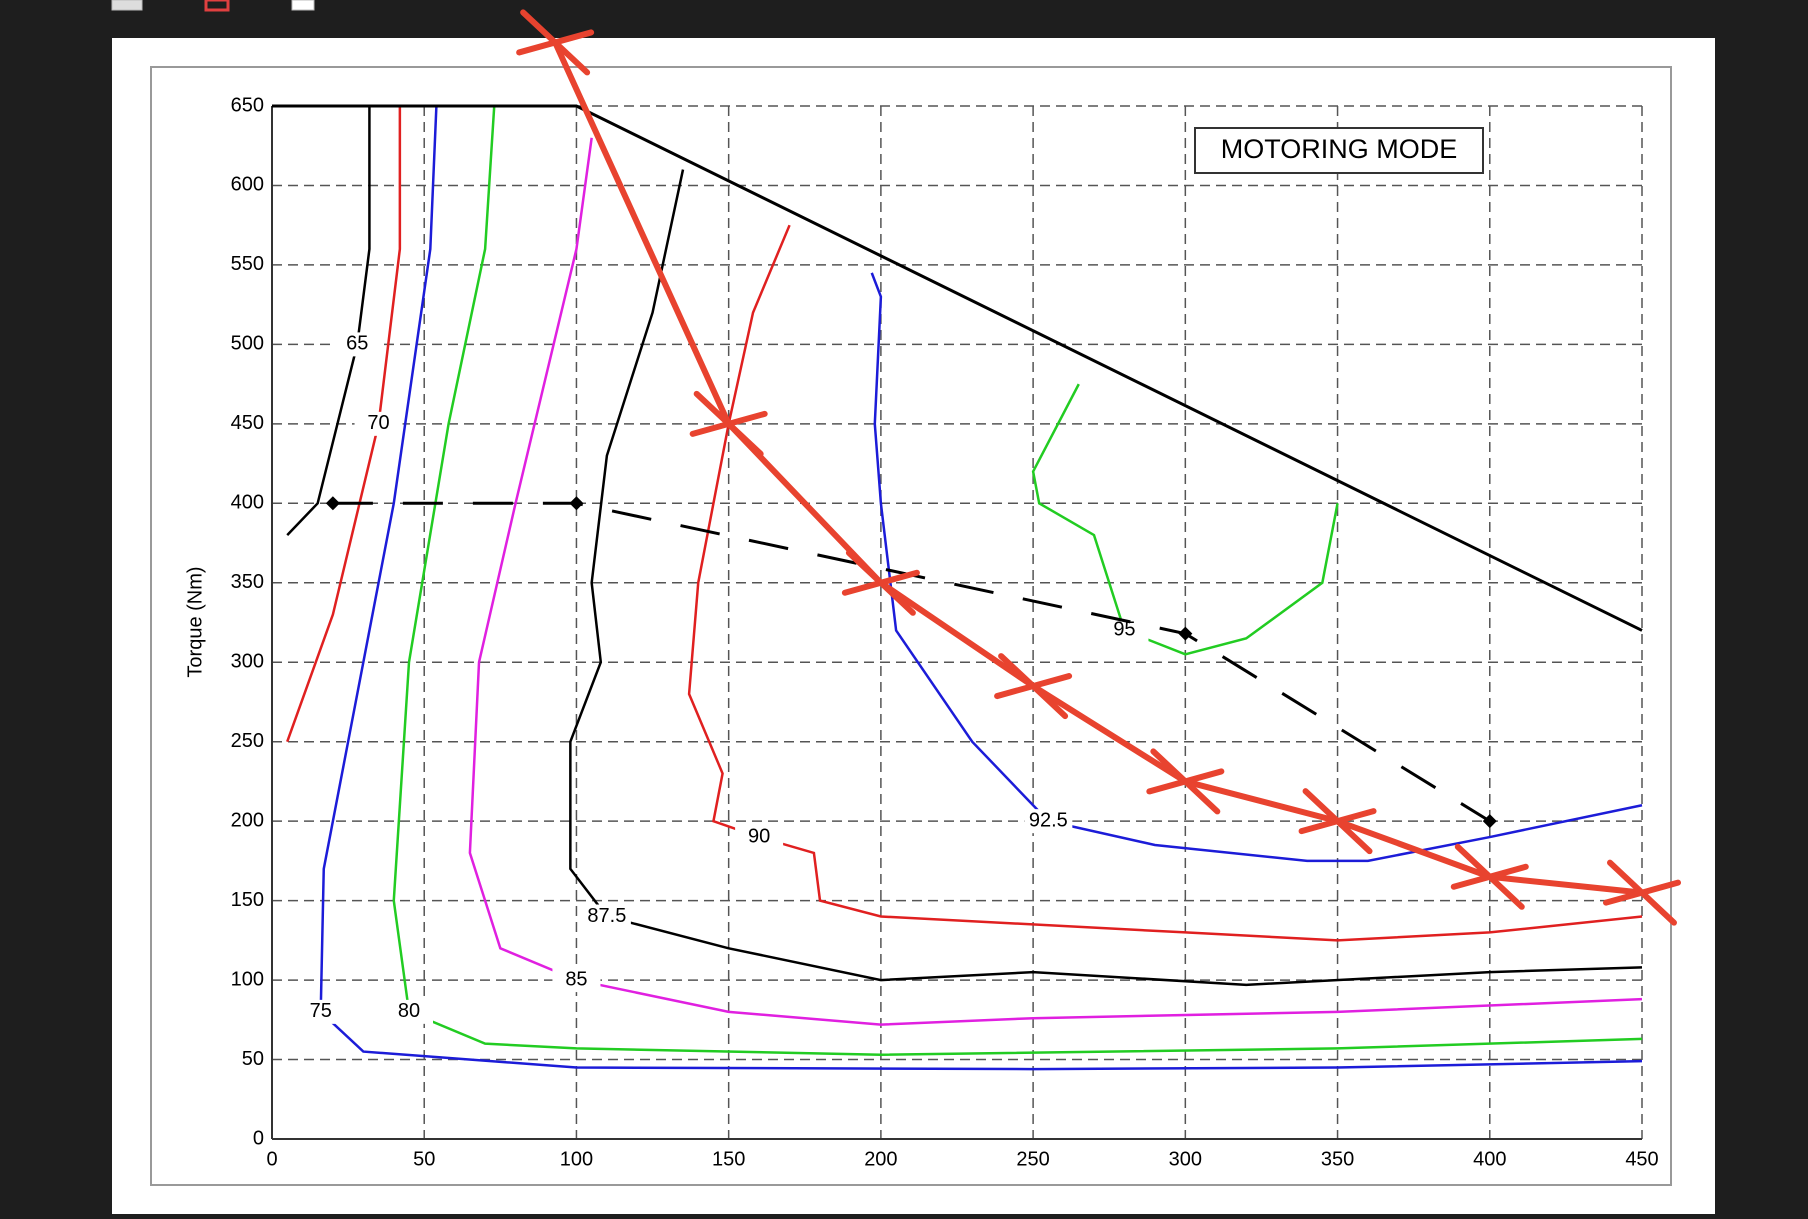 The image size is (1808, 1219). What do you see at coordinates (303, 5) in the screenshot?
I see `fill-tool` at bounding box center [303, 5].